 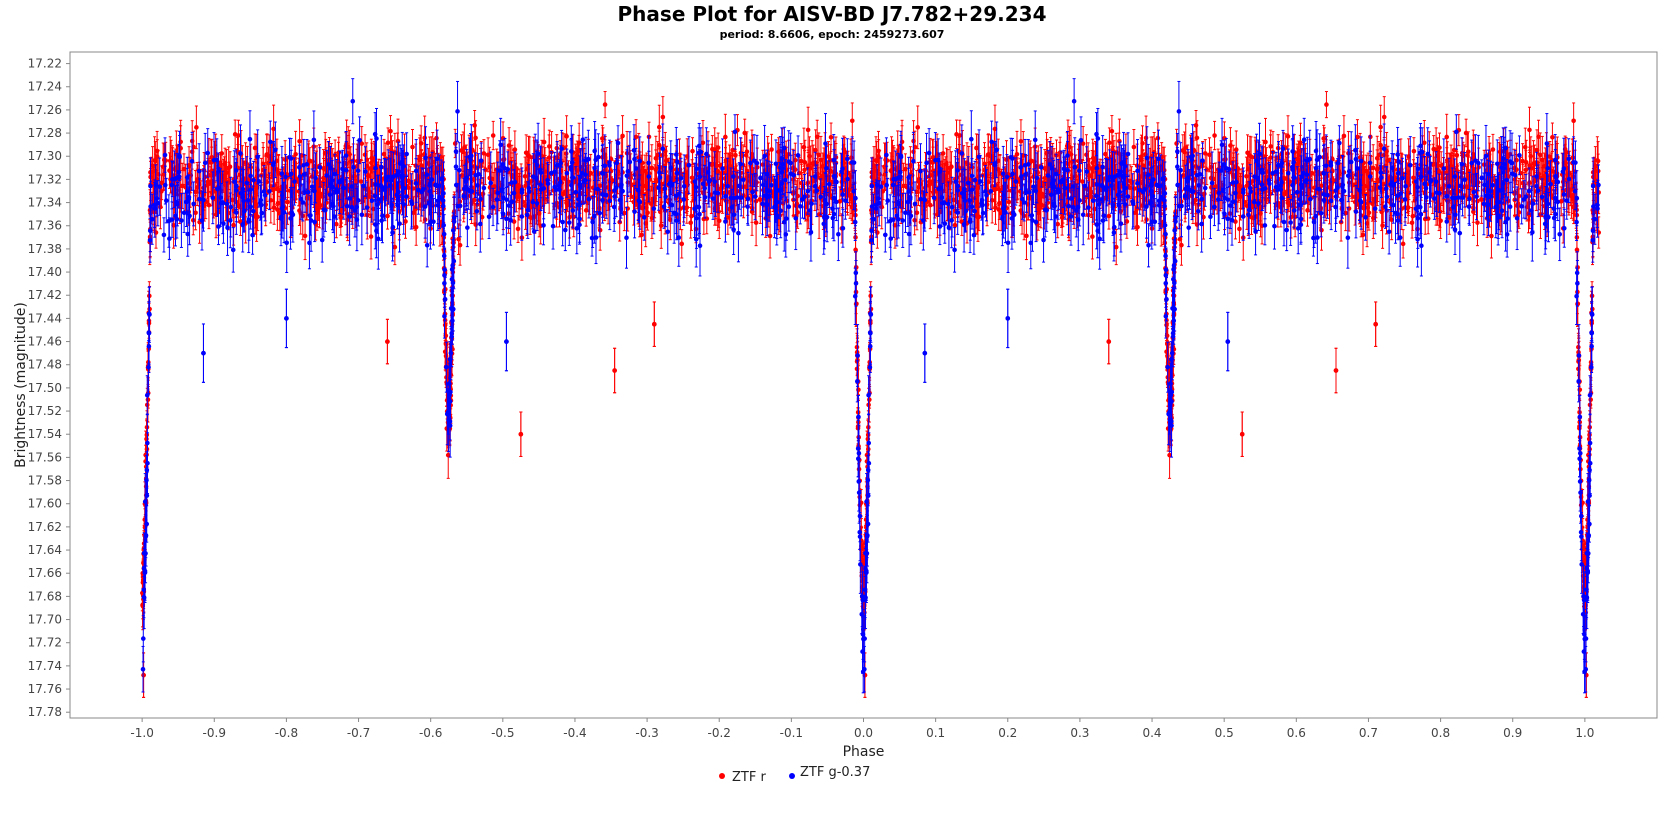 I want to click on x-tick-label: -0.2, so click(x=719, y=733).